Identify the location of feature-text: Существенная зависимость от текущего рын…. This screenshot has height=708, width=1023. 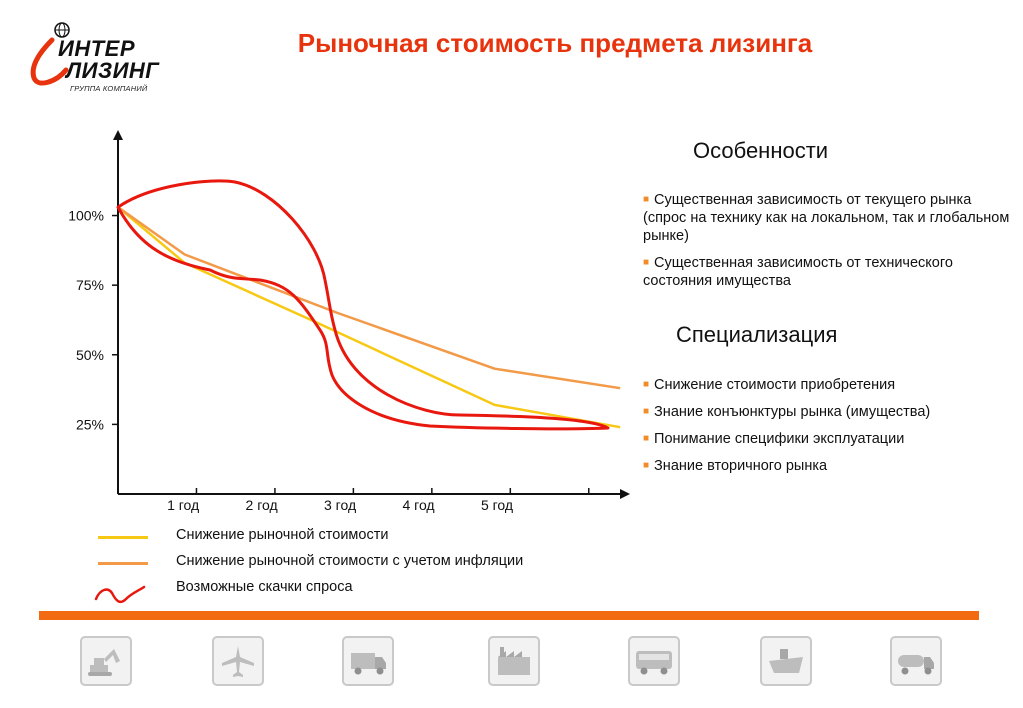
(826, 218).